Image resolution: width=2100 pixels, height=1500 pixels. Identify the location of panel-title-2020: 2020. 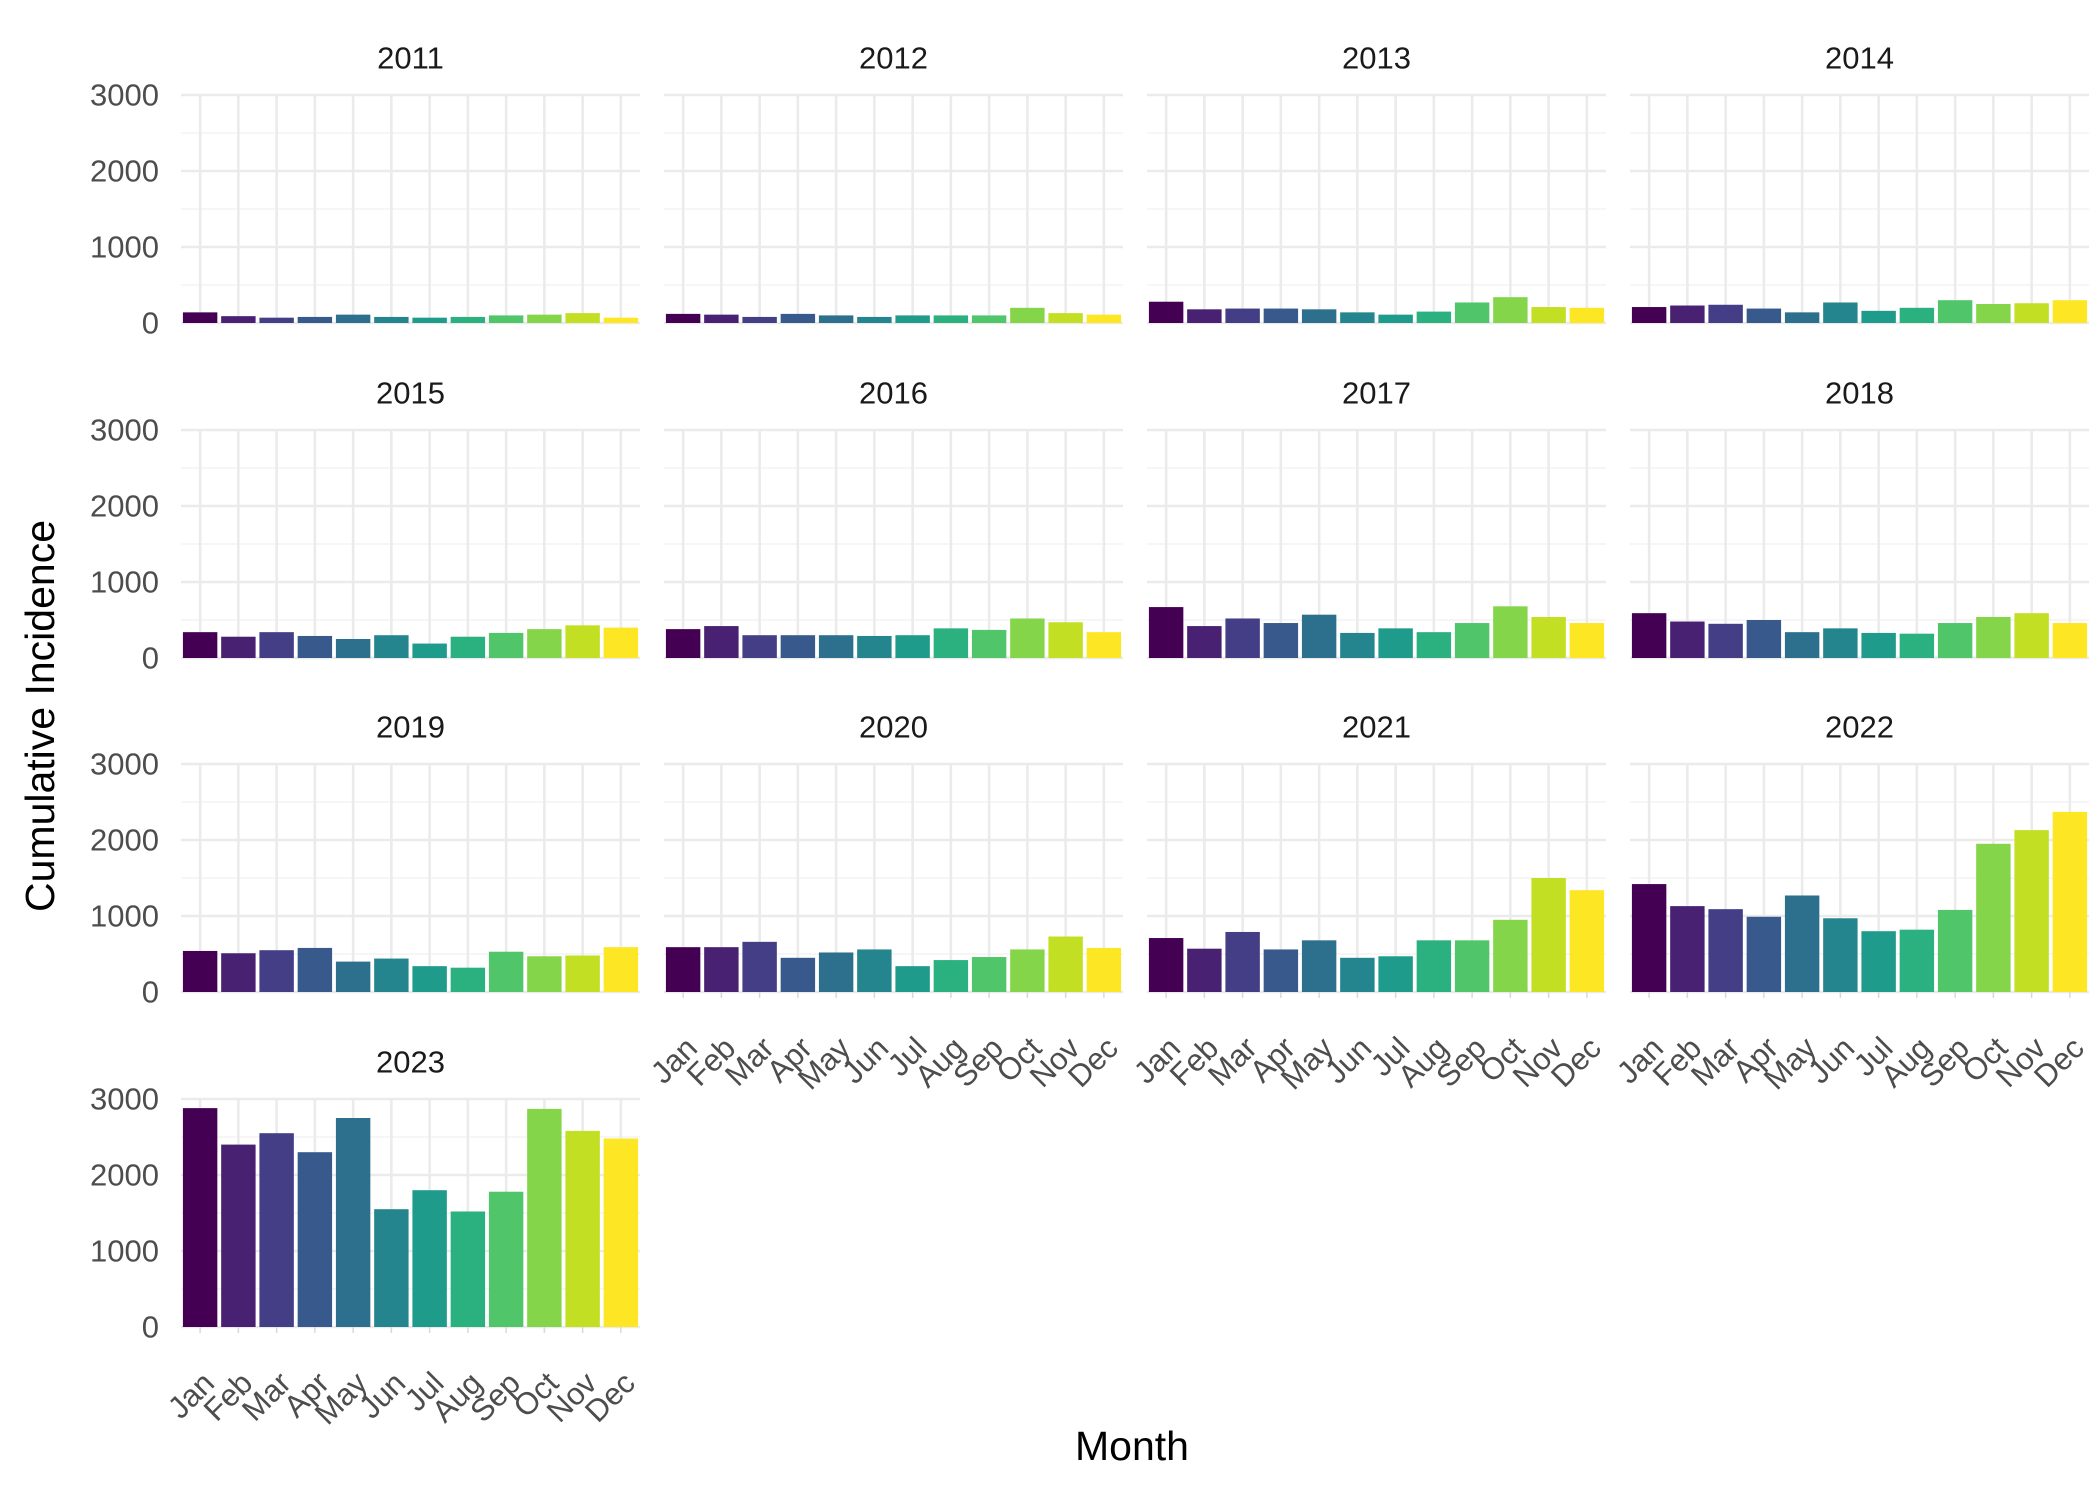
(893, 727).